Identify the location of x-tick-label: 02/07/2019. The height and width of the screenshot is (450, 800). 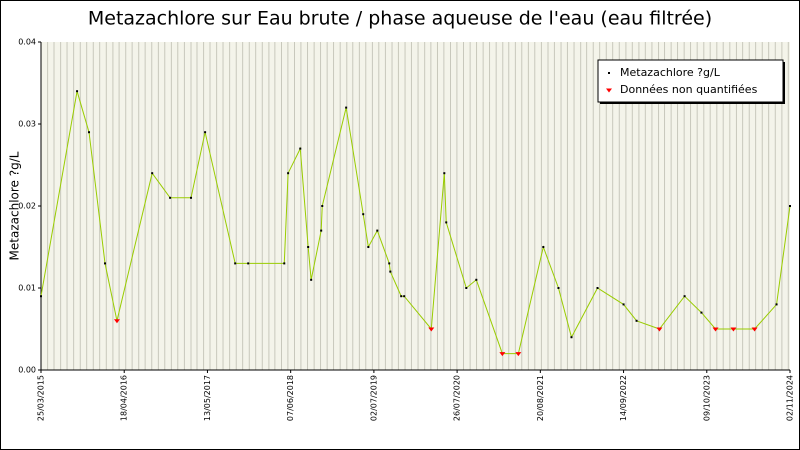
(373, 398).